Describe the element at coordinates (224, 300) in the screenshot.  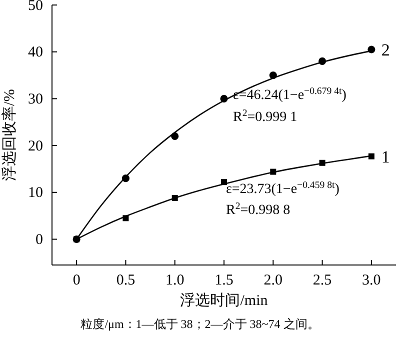
I see `x-axis-title: 浮选时间/min` at that location.